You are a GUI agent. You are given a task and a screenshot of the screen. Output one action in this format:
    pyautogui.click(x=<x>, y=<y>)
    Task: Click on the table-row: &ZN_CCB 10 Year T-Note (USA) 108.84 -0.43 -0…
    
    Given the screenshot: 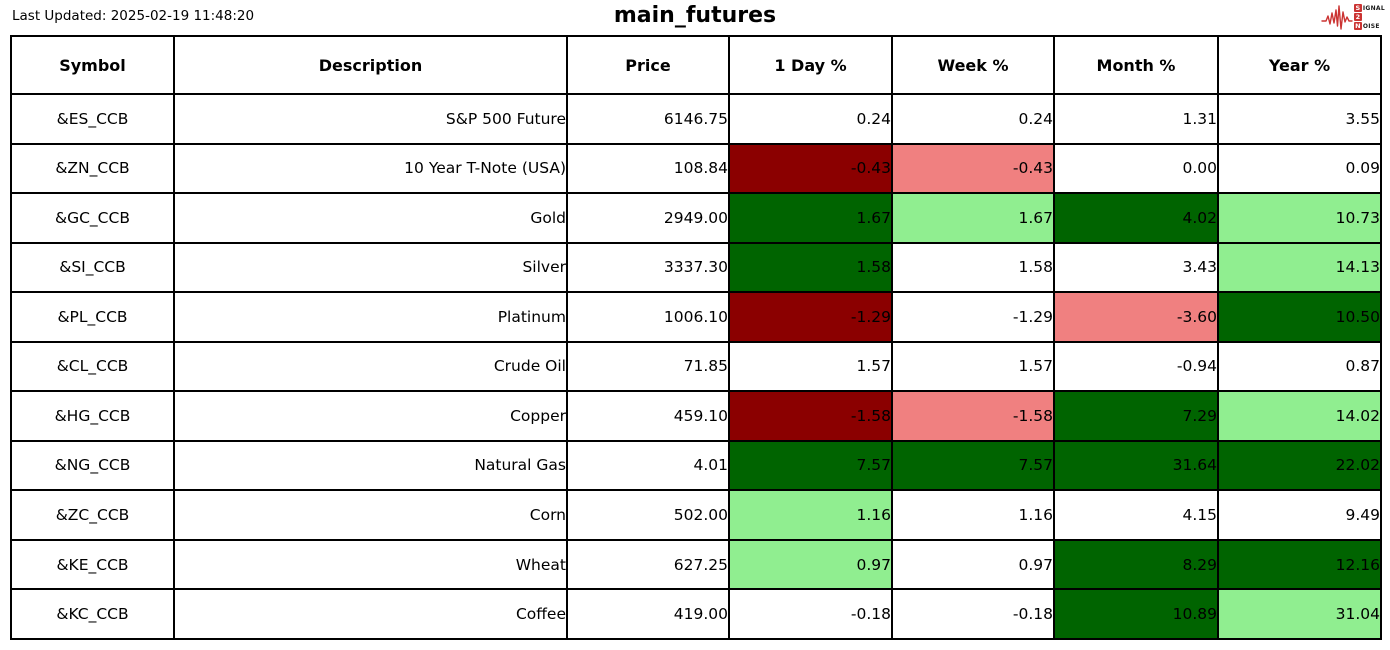 What is the action you would take?
    pyautogui.click(x=696, y=168)
    